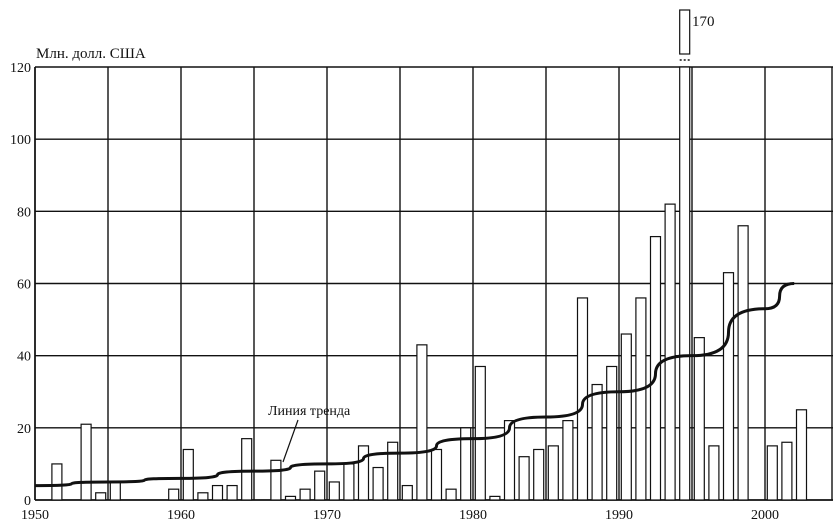  What do you see at coordinates (24, 429) in the screenshot?
I see `y-tick-label: 20` at bounding box center [24, 429].